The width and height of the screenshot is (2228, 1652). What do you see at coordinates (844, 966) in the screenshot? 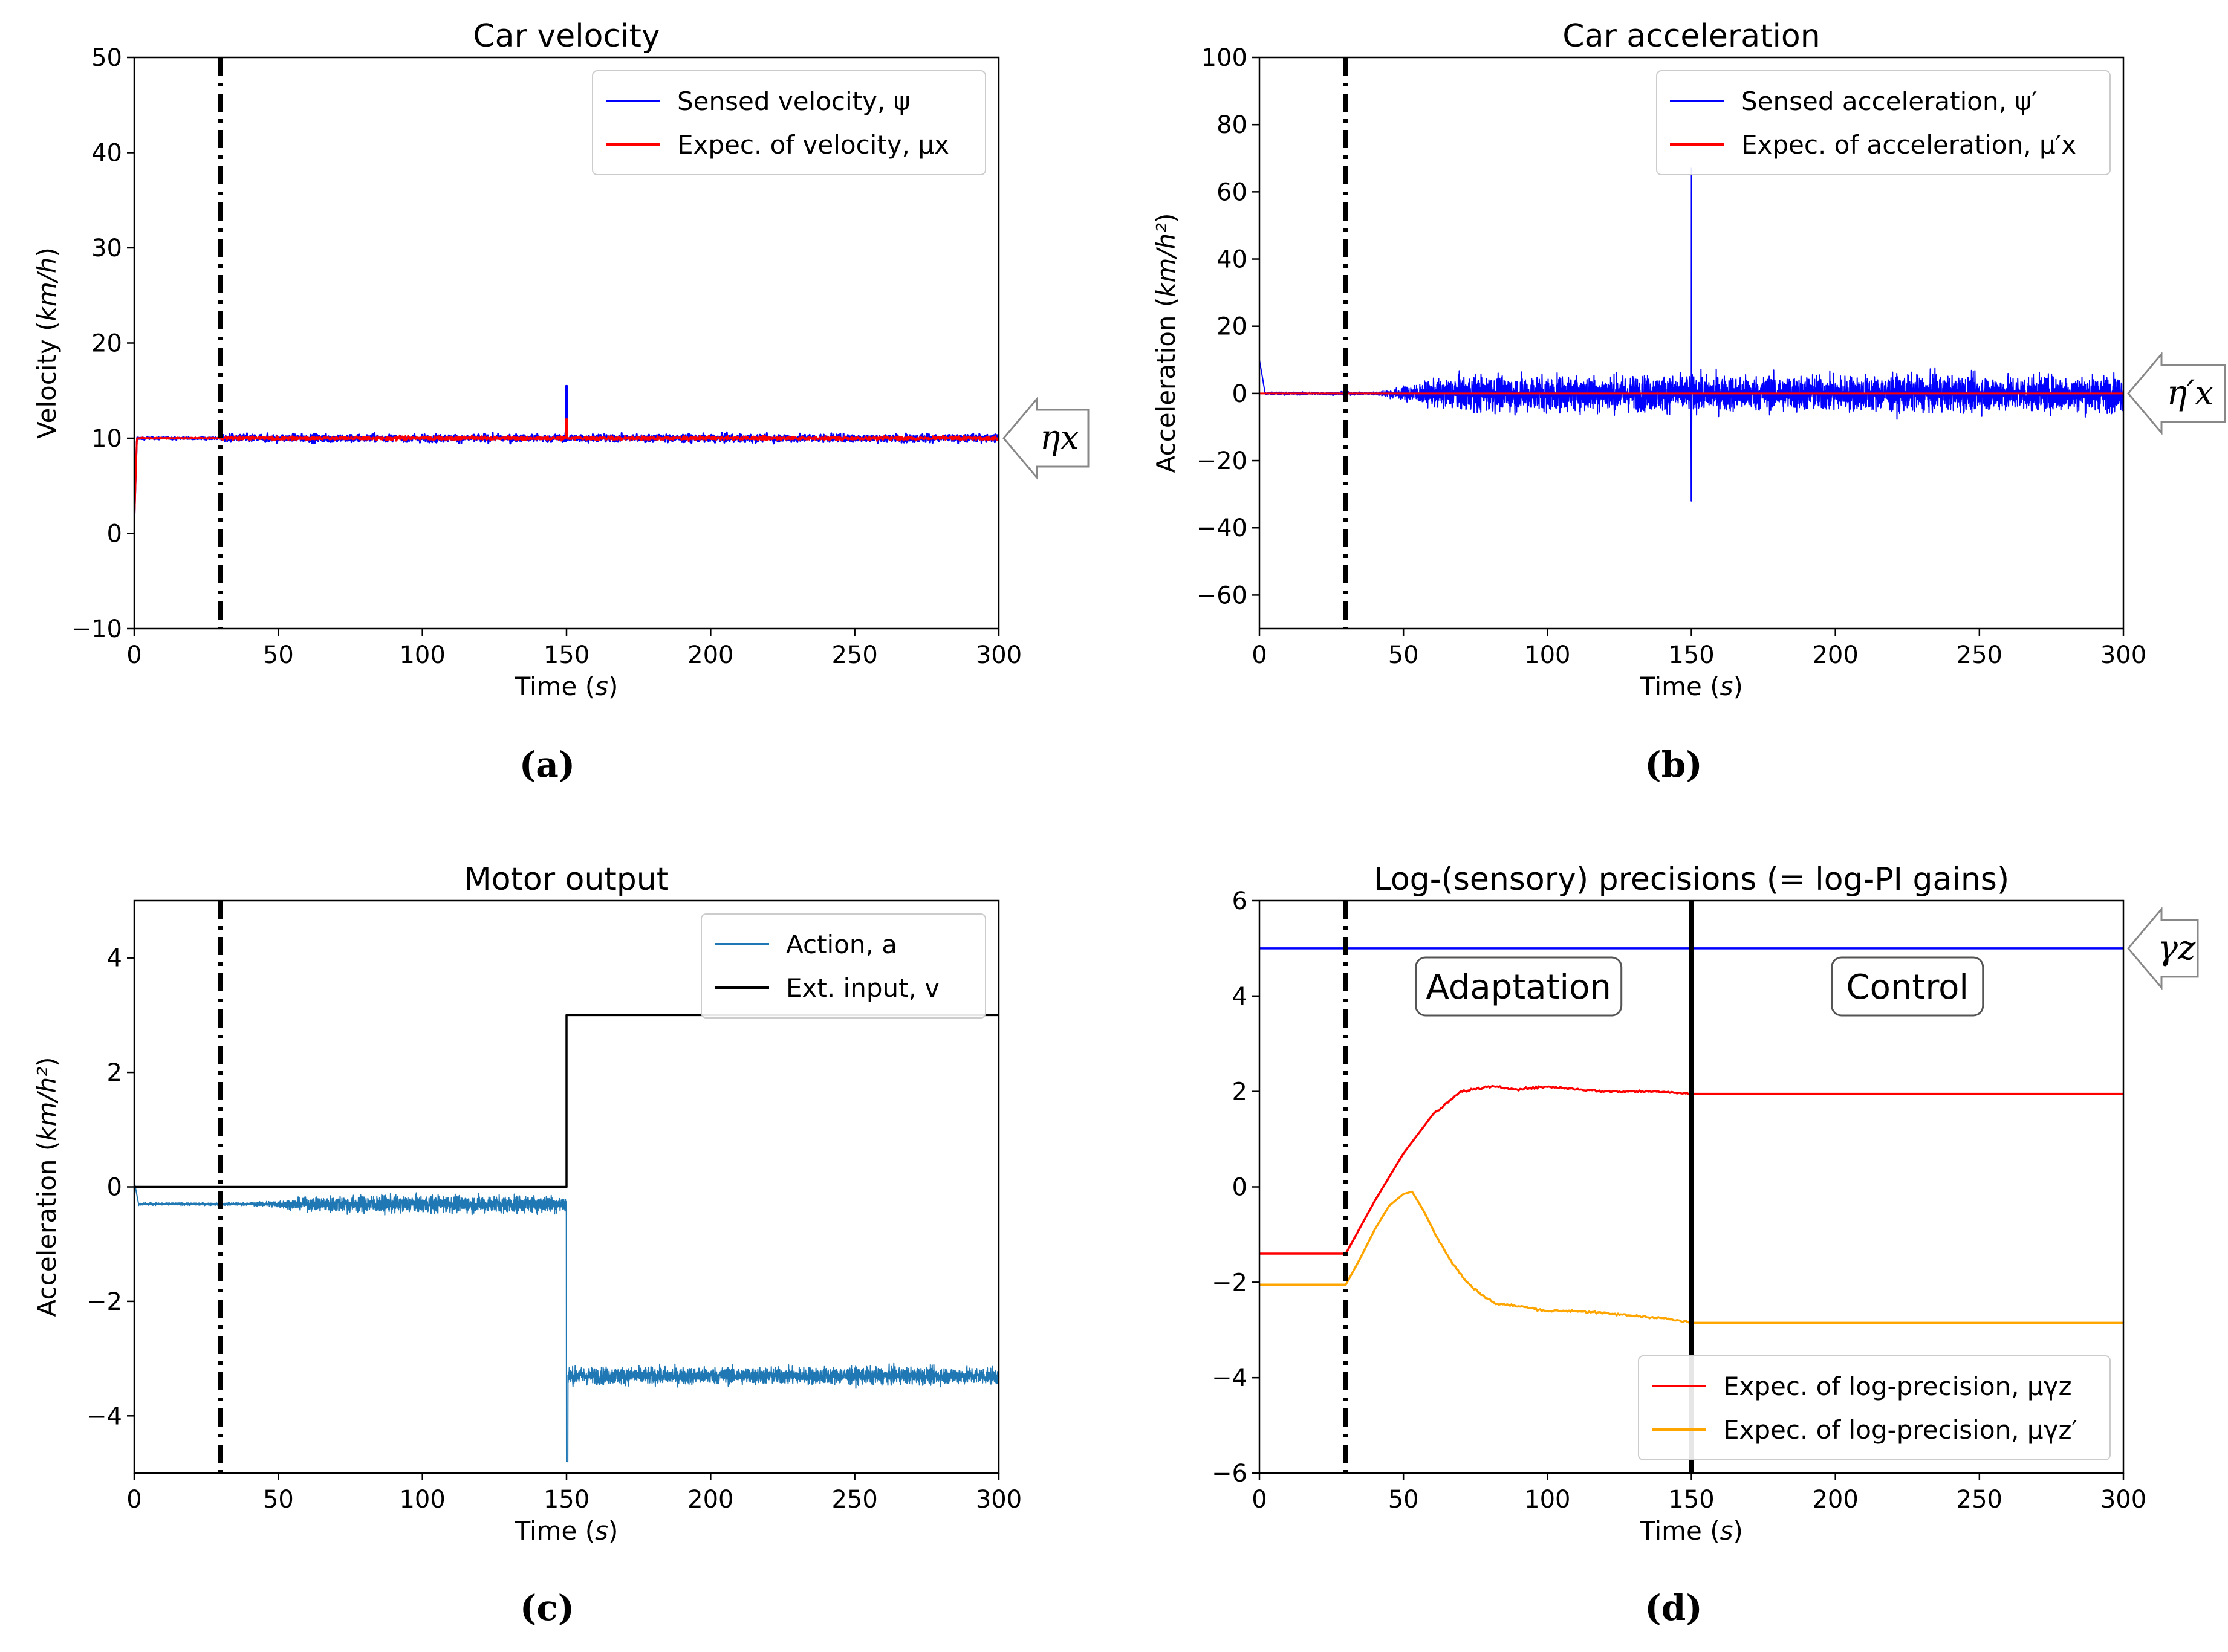
I see `legend-c: Action, a Ext. input, v` at bounding box center [844, 966].